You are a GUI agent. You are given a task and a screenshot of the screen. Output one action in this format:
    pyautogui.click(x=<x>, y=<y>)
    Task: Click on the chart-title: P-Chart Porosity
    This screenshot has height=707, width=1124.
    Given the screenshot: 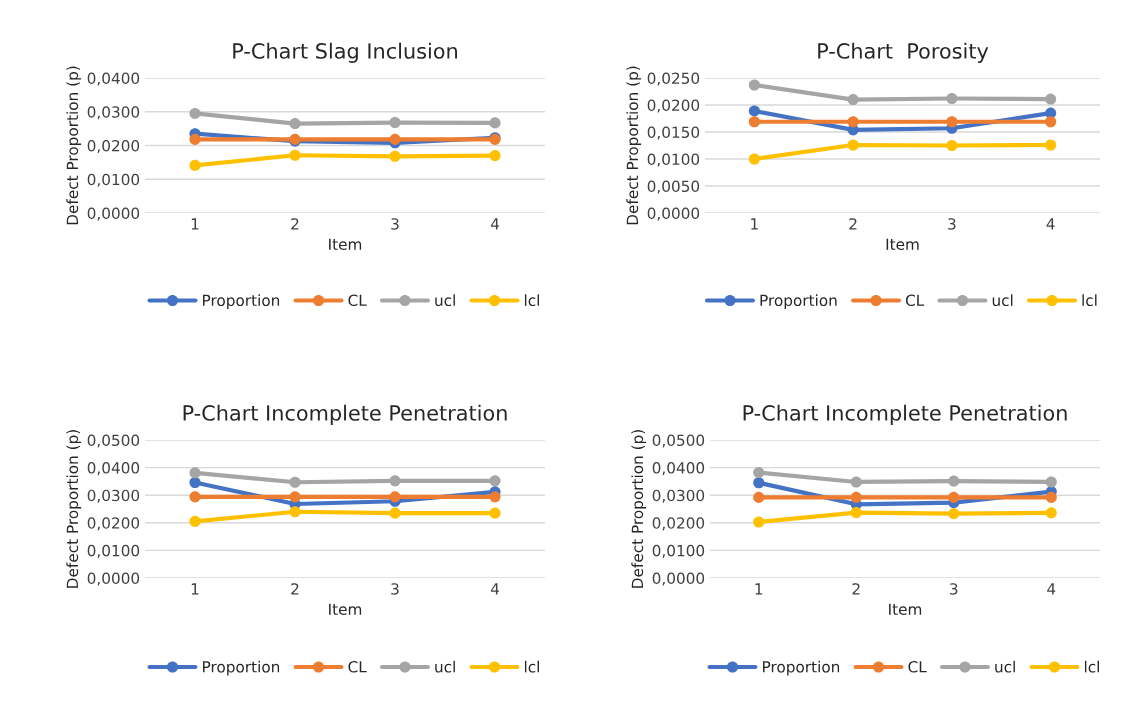 What is the action you would take?
    pyautogui.click(x=903, y=52)
    